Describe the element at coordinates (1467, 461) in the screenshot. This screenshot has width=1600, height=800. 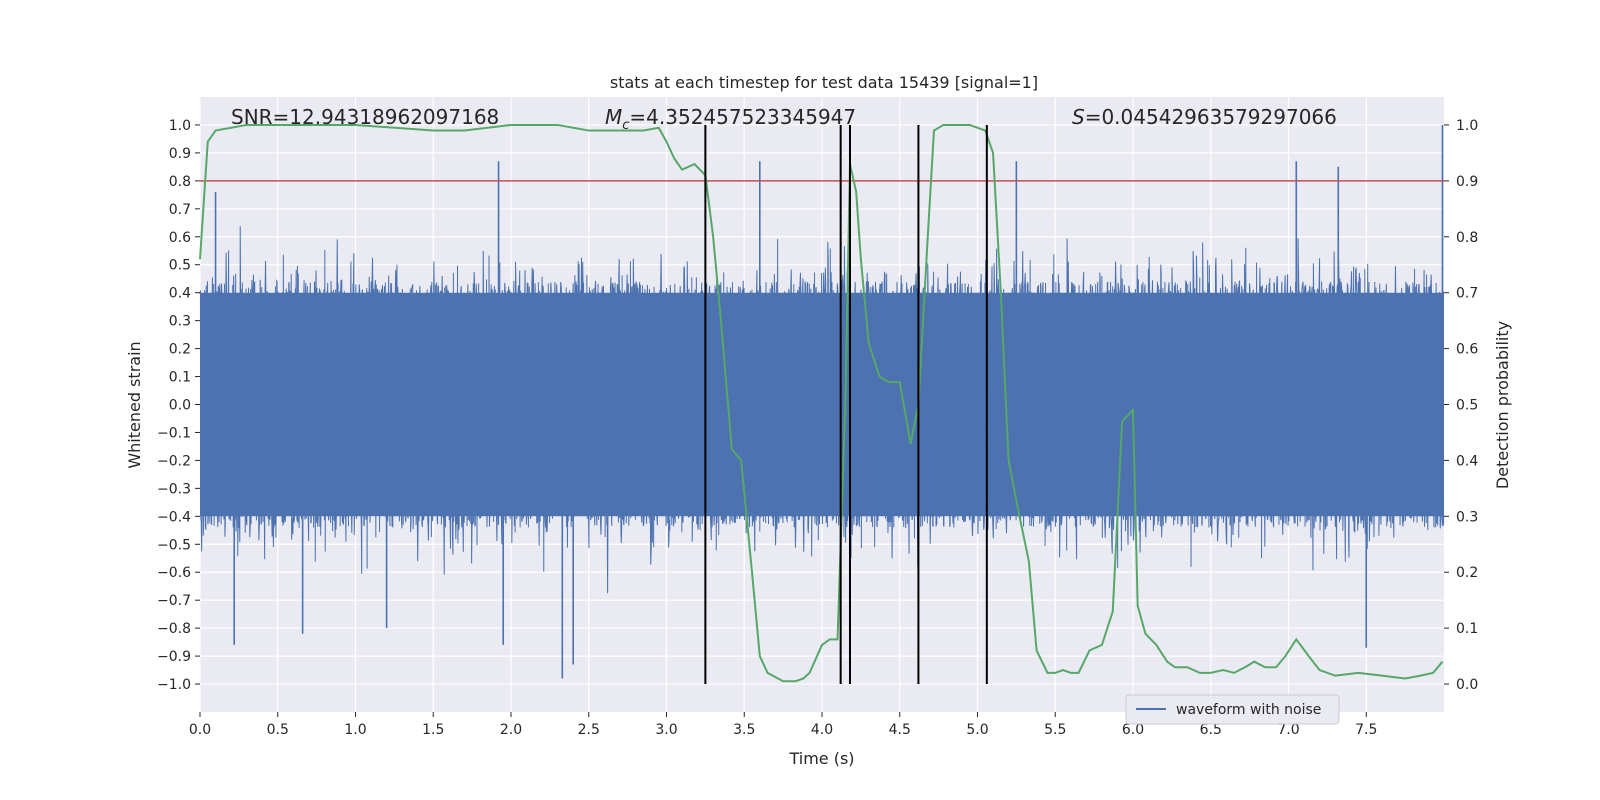
I see `right-y-tick-label-6: 0.4` at that location.